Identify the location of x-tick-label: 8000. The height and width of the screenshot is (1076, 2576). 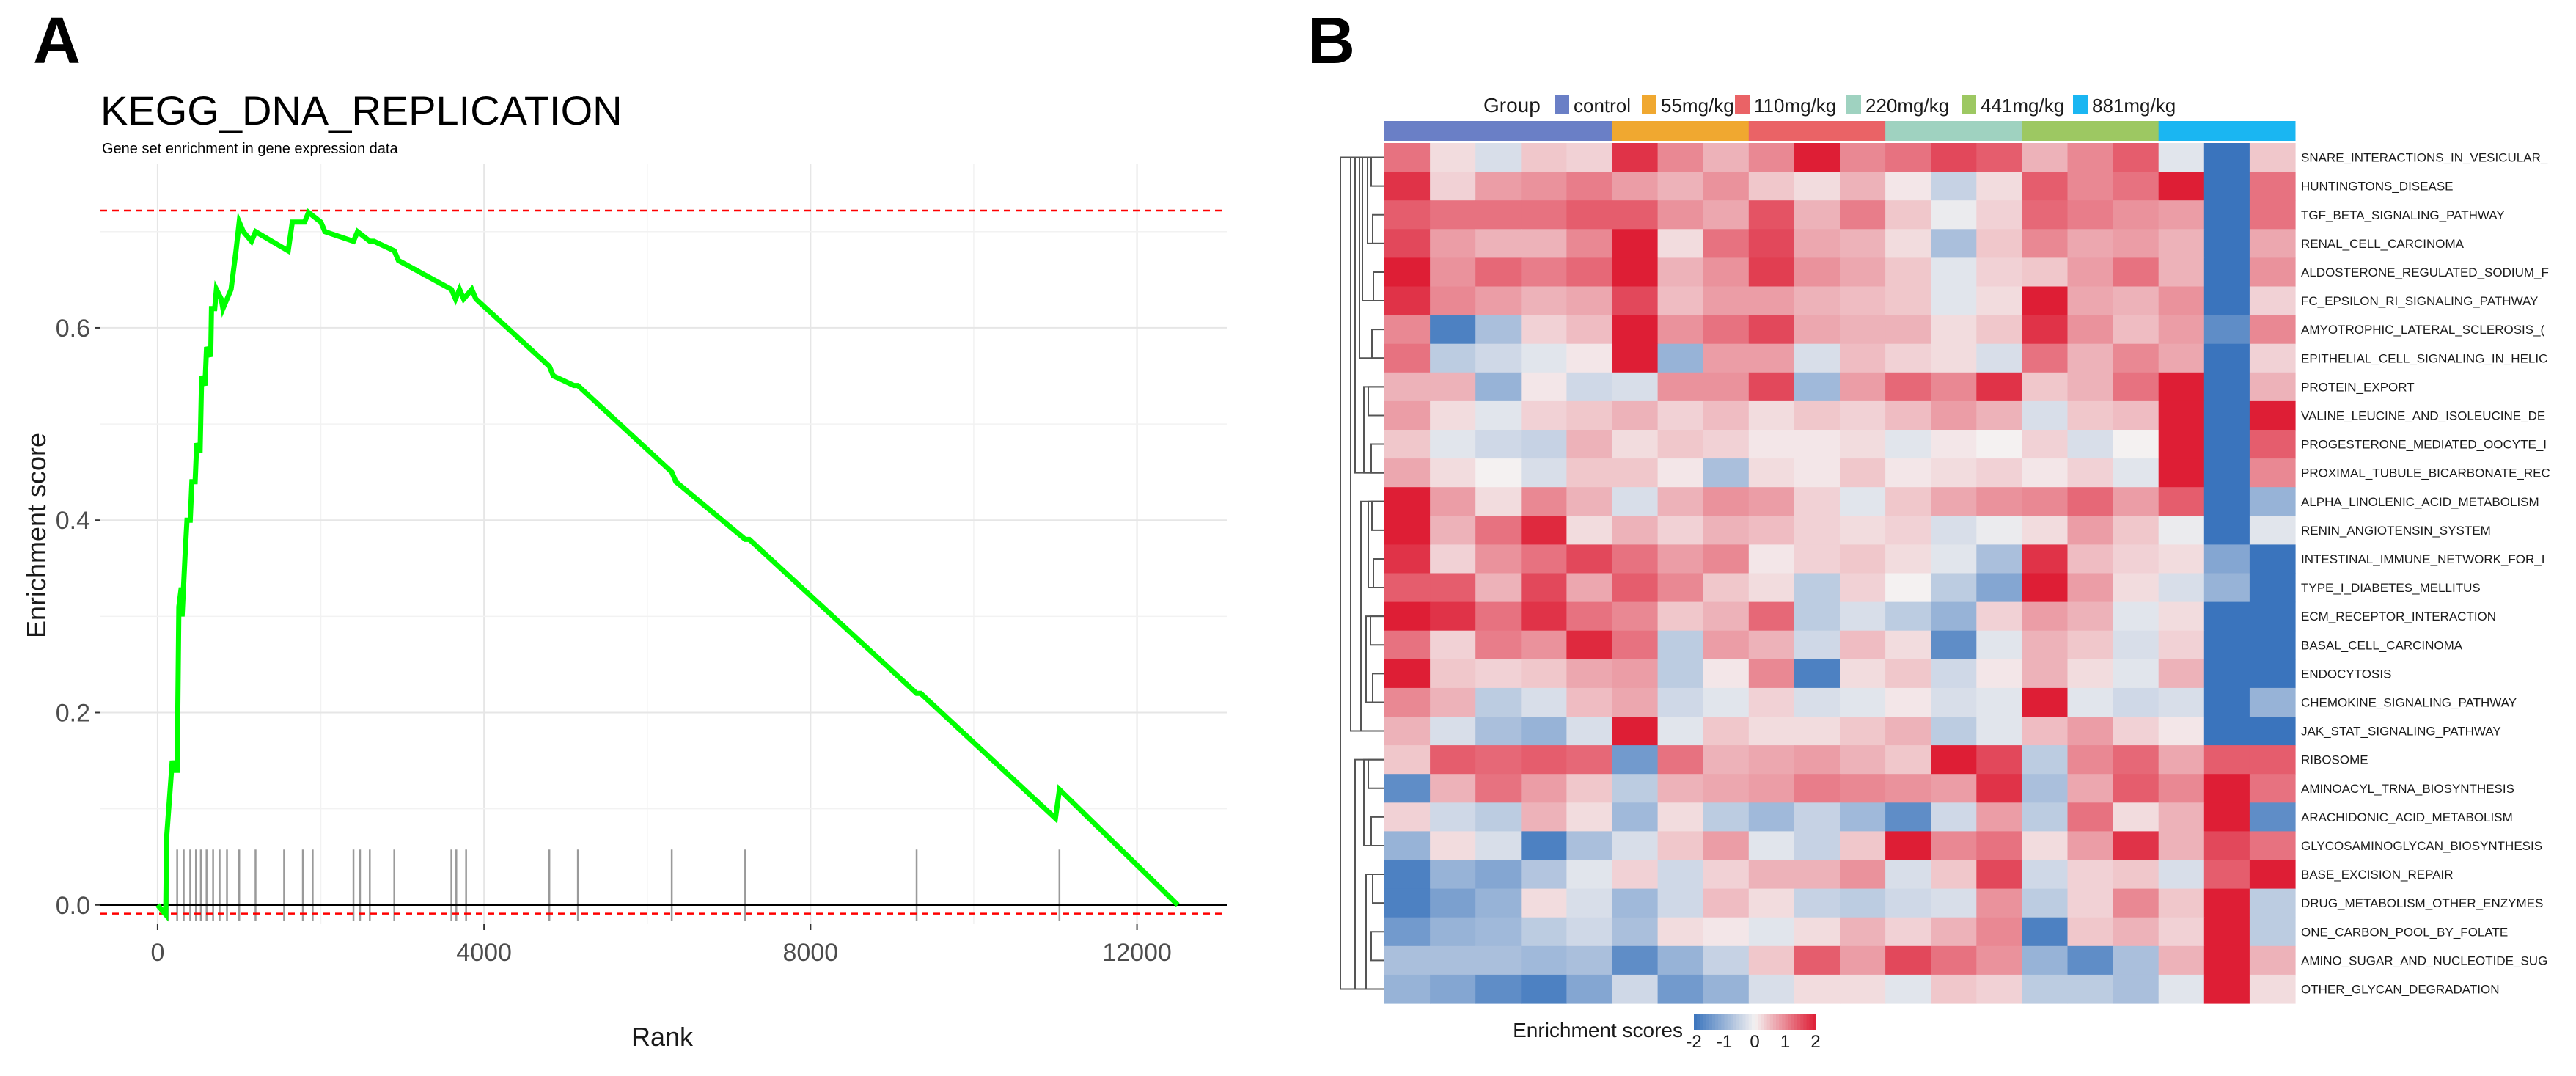
(811, 953).